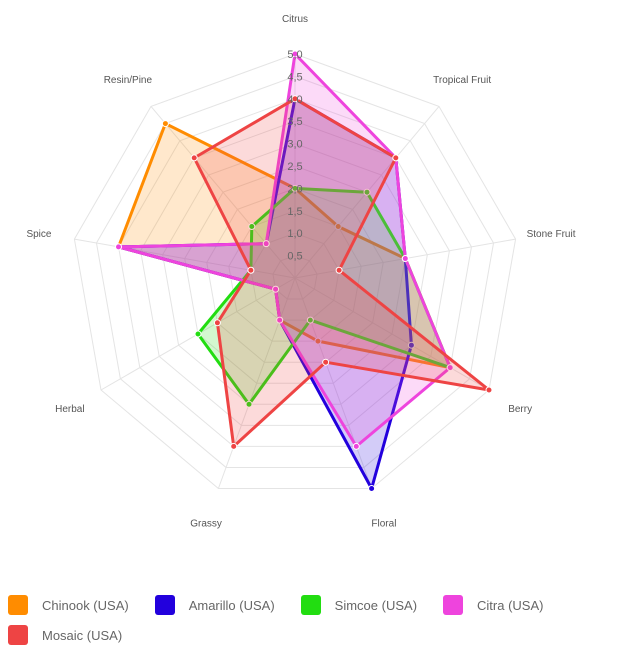 The height and width of the screenshot is (650, 623). What do you see at coordinates (294, 77) in the screenshot?
I see `tick-label: 4,5` at bounding box center [294, 77].